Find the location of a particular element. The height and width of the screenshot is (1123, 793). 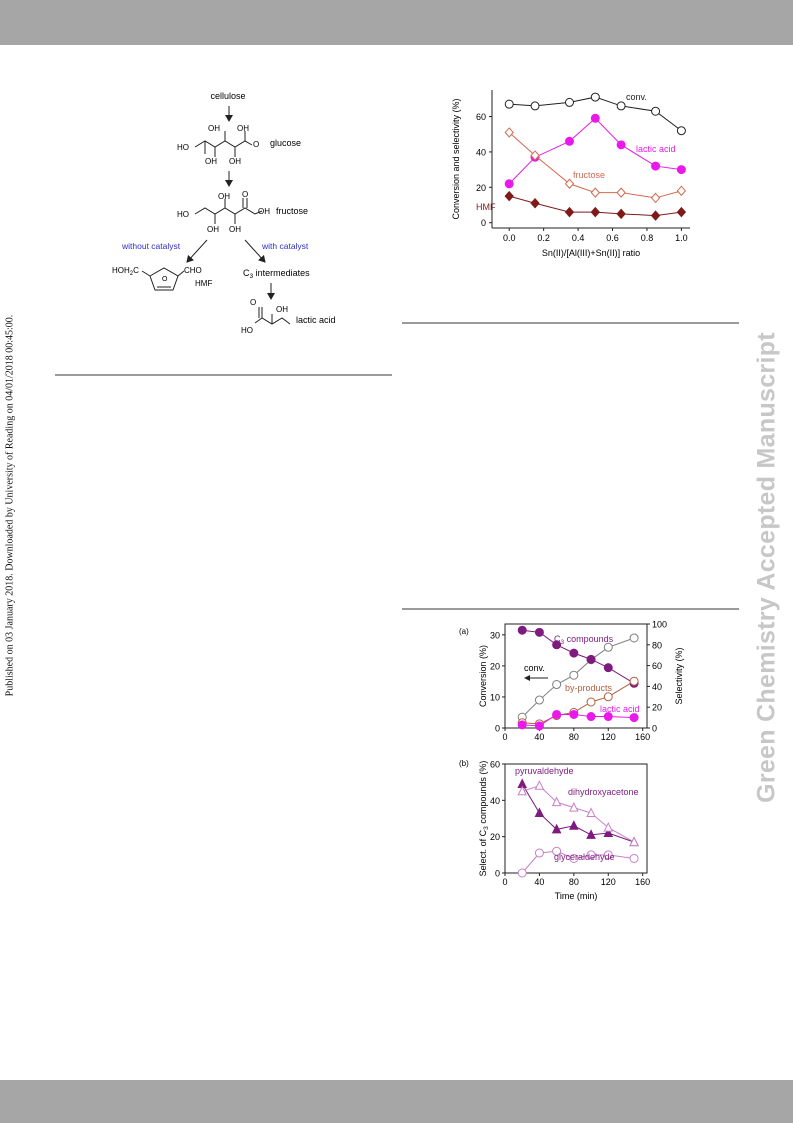

series-label: conv. is located at coordinates (636, 97).